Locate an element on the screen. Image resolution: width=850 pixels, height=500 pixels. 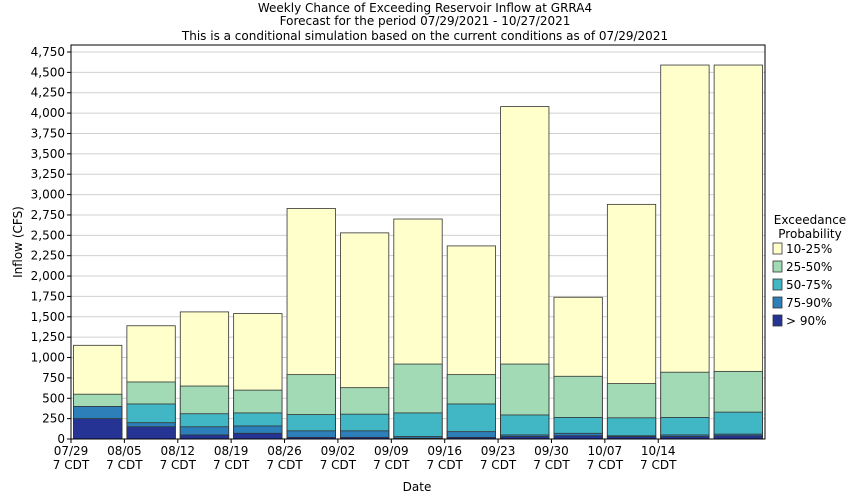
y-tick-label: 2,000 is located at coordinates (48, 276).